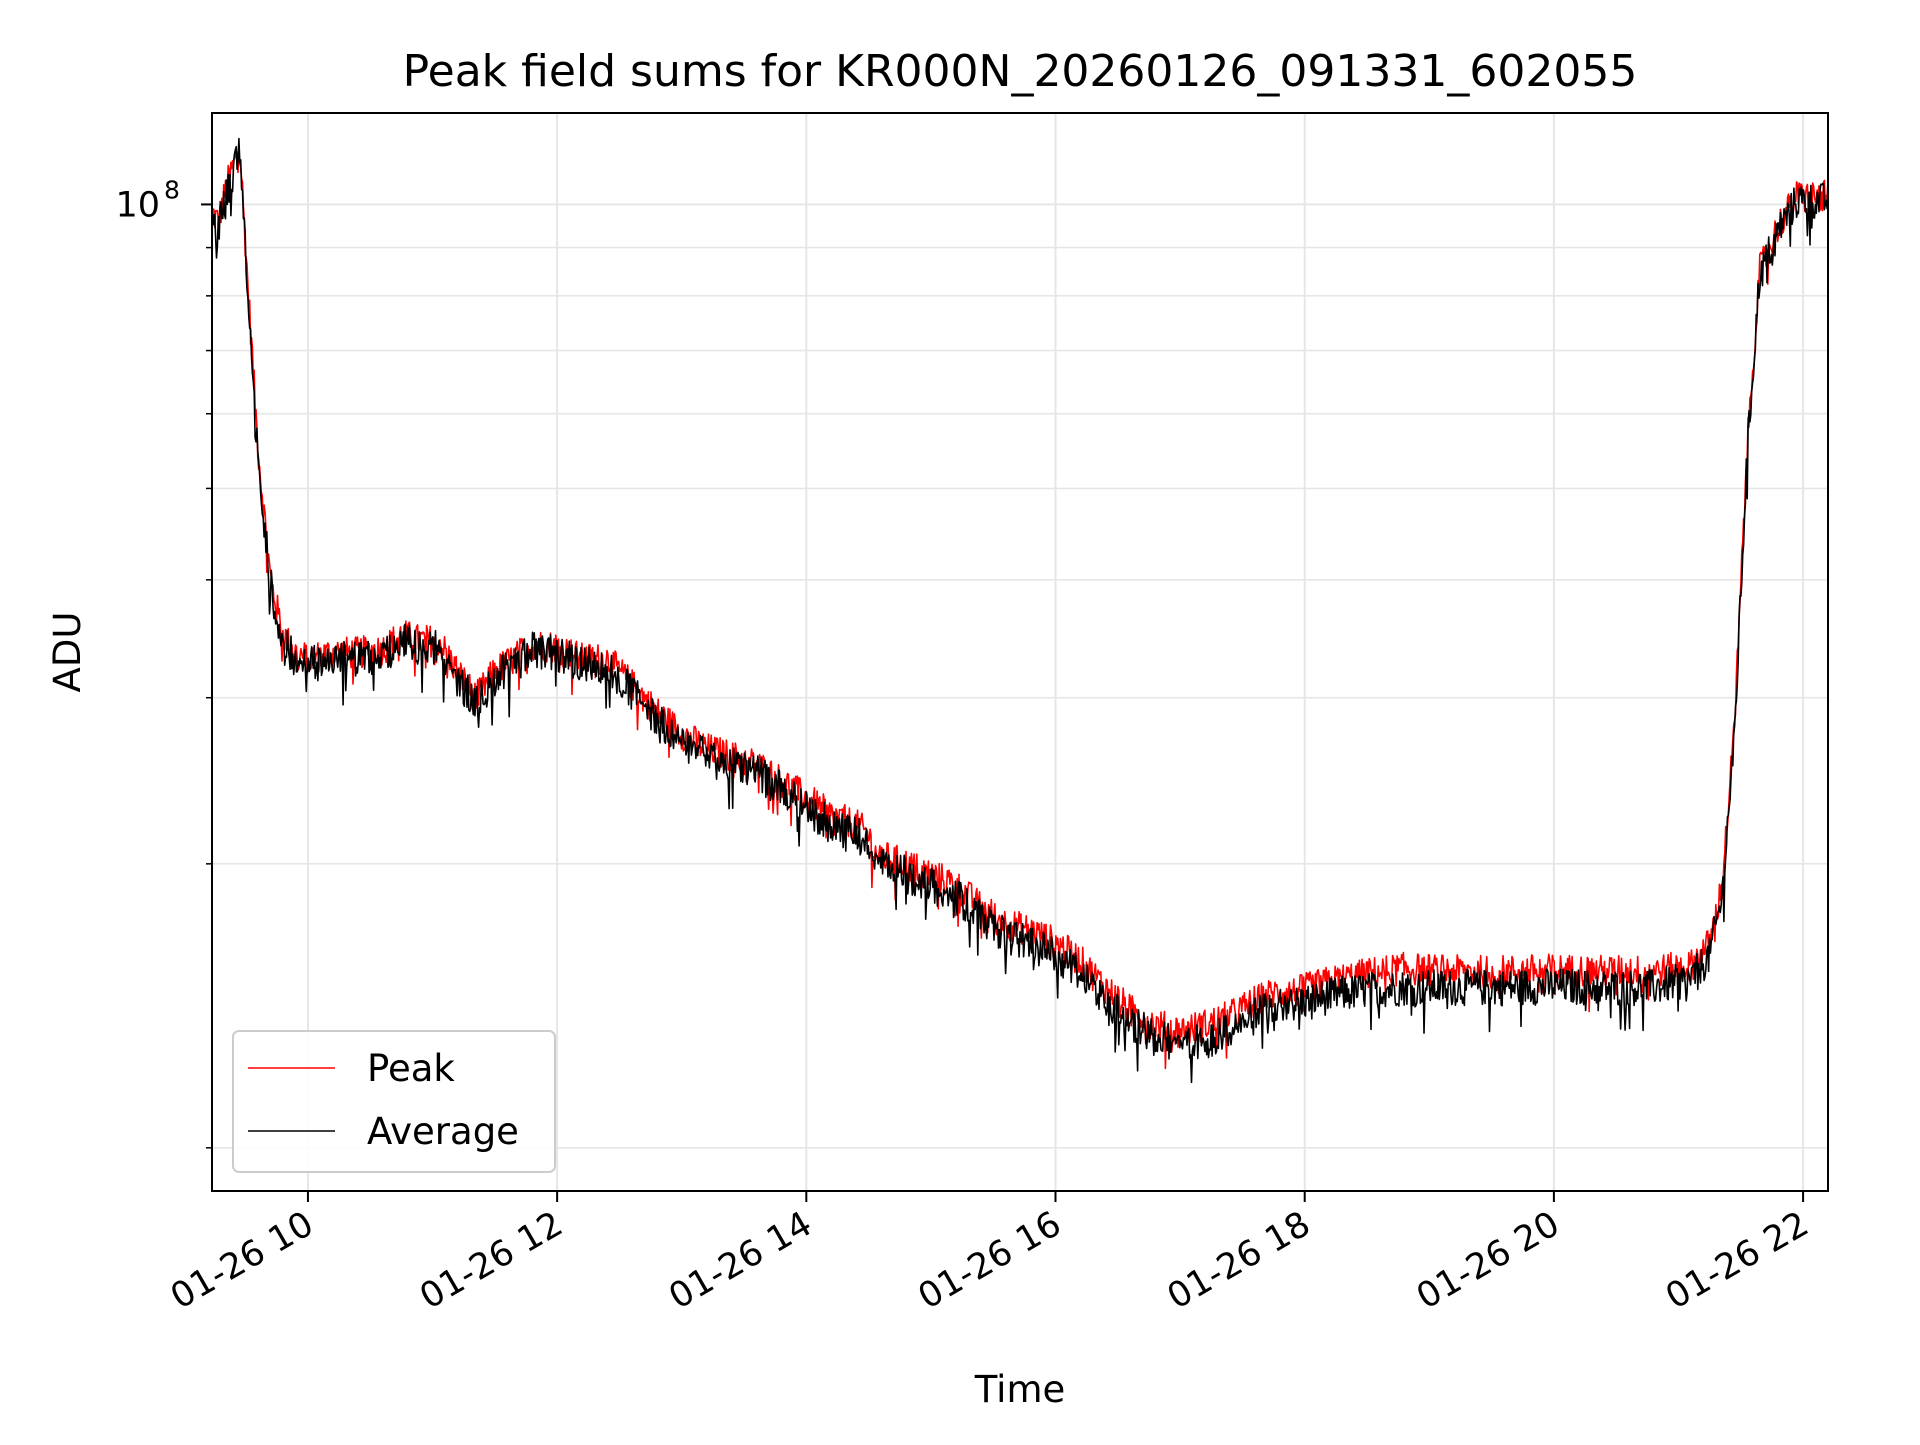 This screenshot has height=1445, width=1920. What do you see at coordinates (67, 652) in the screenshot?
I see `y-axis-title: ADU` at bounding box center [67, 652].